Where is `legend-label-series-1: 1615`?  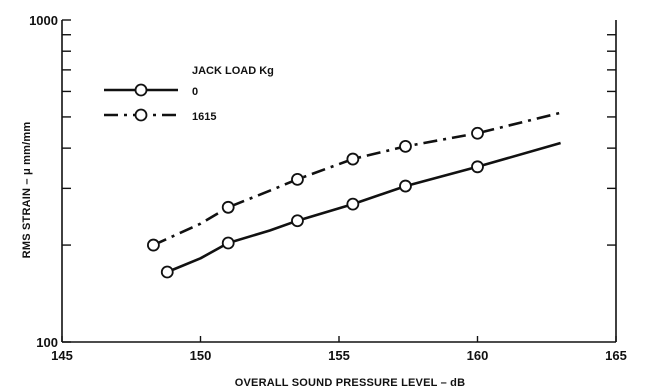
legend-label-series-1: 1615 is located at coordinates (204, 117).